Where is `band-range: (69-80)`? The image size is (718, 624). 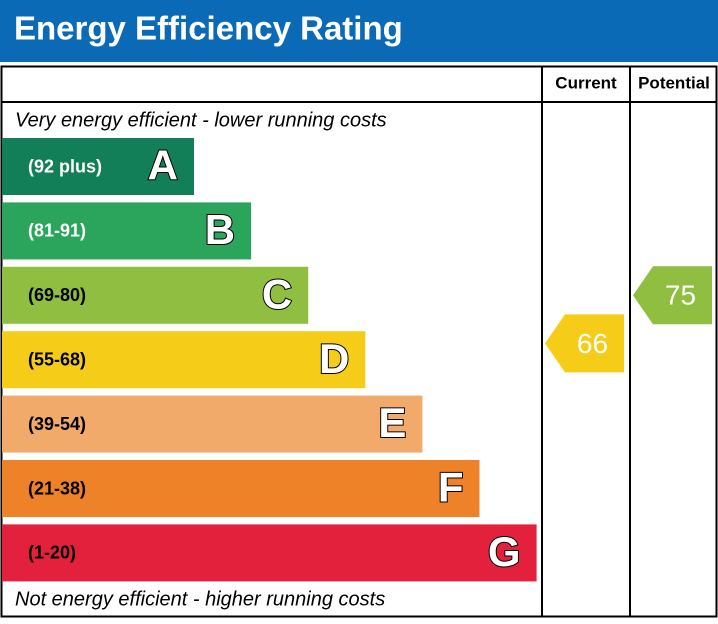
band-range: (69-80) is located at coordinates (57, 295).